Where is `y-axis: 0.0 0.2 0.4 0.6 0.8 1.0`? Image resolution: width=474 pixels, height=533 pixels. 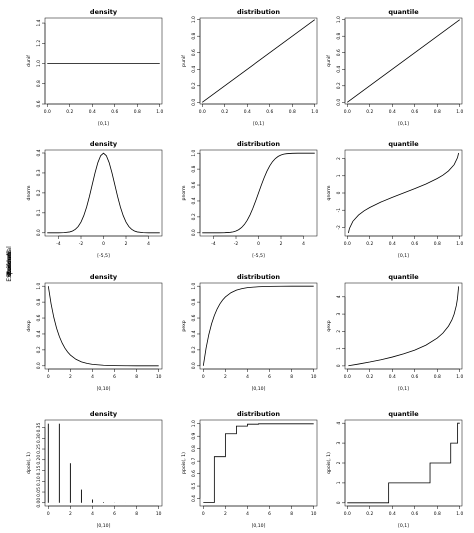 y-axis: 0.0 0.2 0.4 0.6 0.8 1.0 is located at coordinates (341, 61).